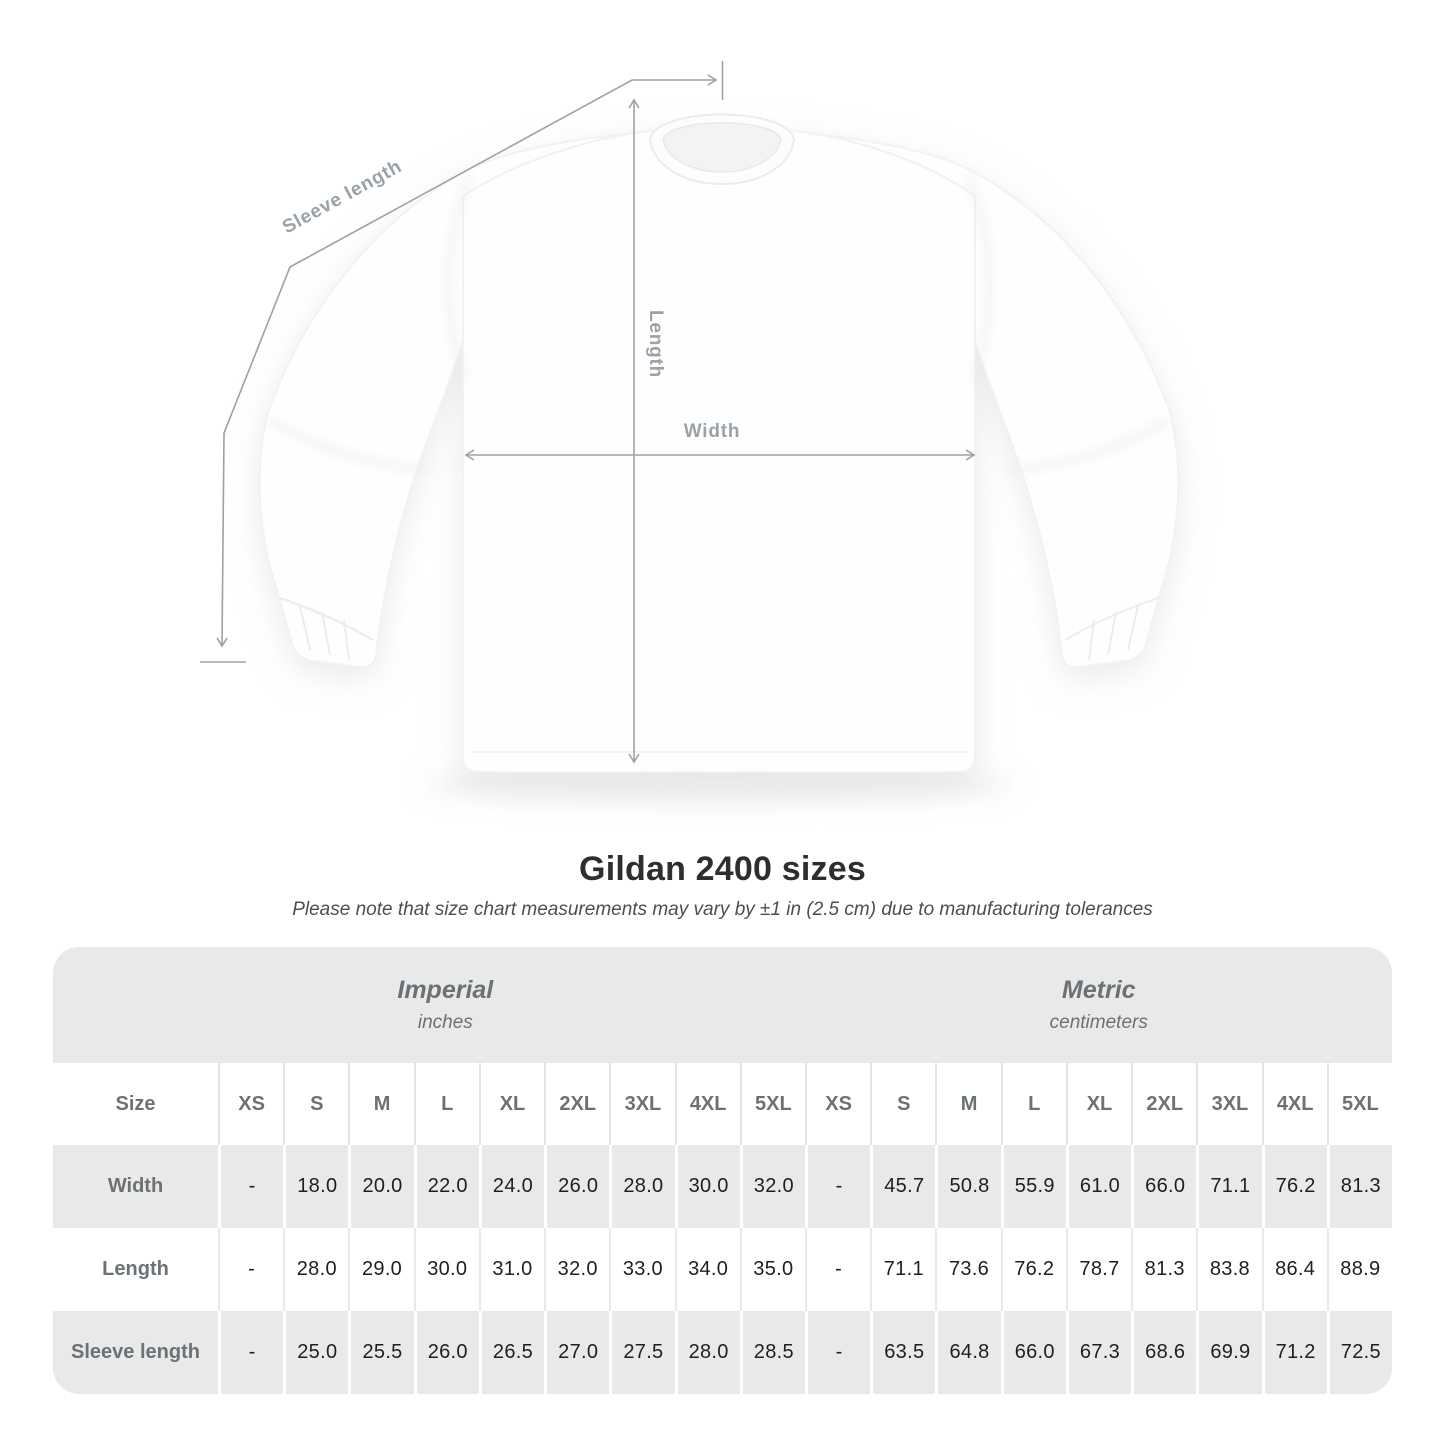 The image size is (1445, 1445). What do you see at coordinates (772, 1269) in the screenshot?
I see `size-value-cell: 35.0` at bounding box center [772, 1269].